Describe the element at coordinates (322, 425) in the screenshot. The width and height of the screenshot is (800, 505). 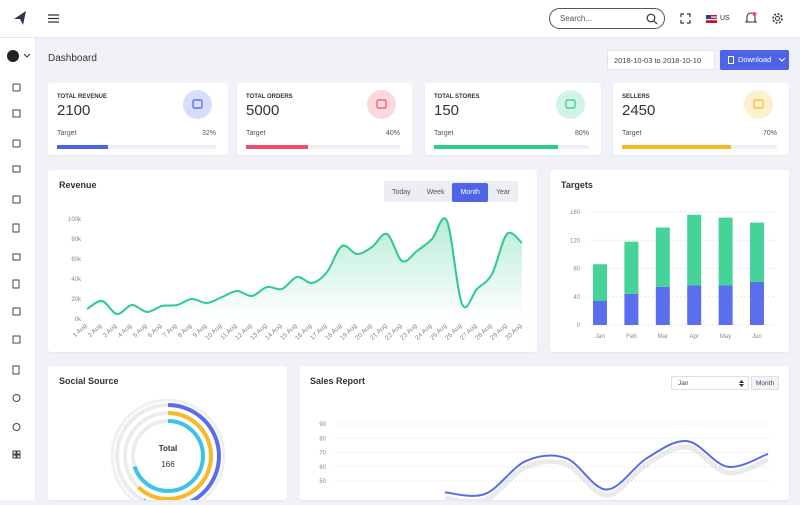
I see `y-tick-label: 90` at that location.